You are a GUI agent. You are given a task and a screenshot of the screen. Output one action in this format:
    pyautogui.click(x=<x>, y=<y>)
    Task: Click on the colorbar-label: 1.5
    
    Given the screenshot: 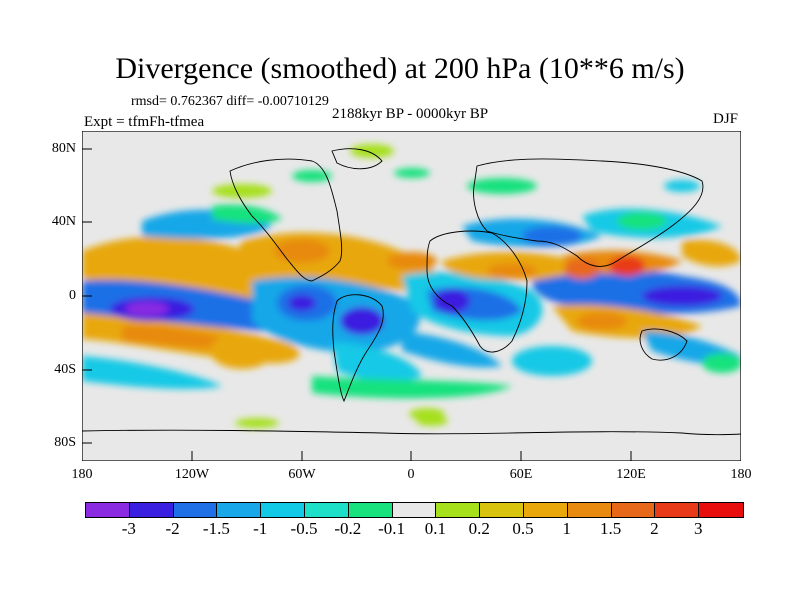 What is the action you would take?
    pyautogui.click(x=610, y=528)
    